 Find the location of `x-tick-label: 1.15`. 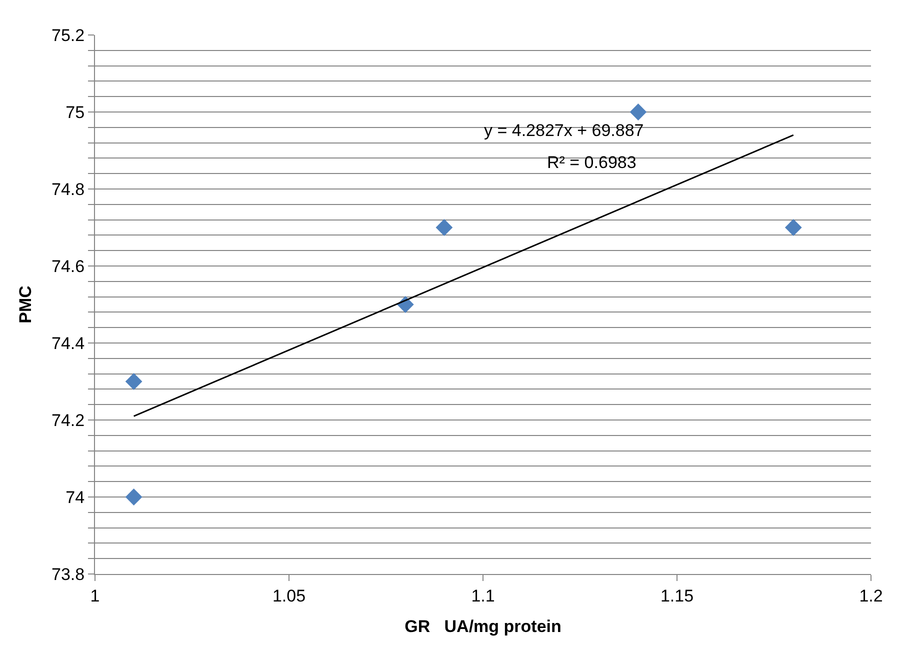

x-tick-label: 1.15 is located at coordinates (677, 596).